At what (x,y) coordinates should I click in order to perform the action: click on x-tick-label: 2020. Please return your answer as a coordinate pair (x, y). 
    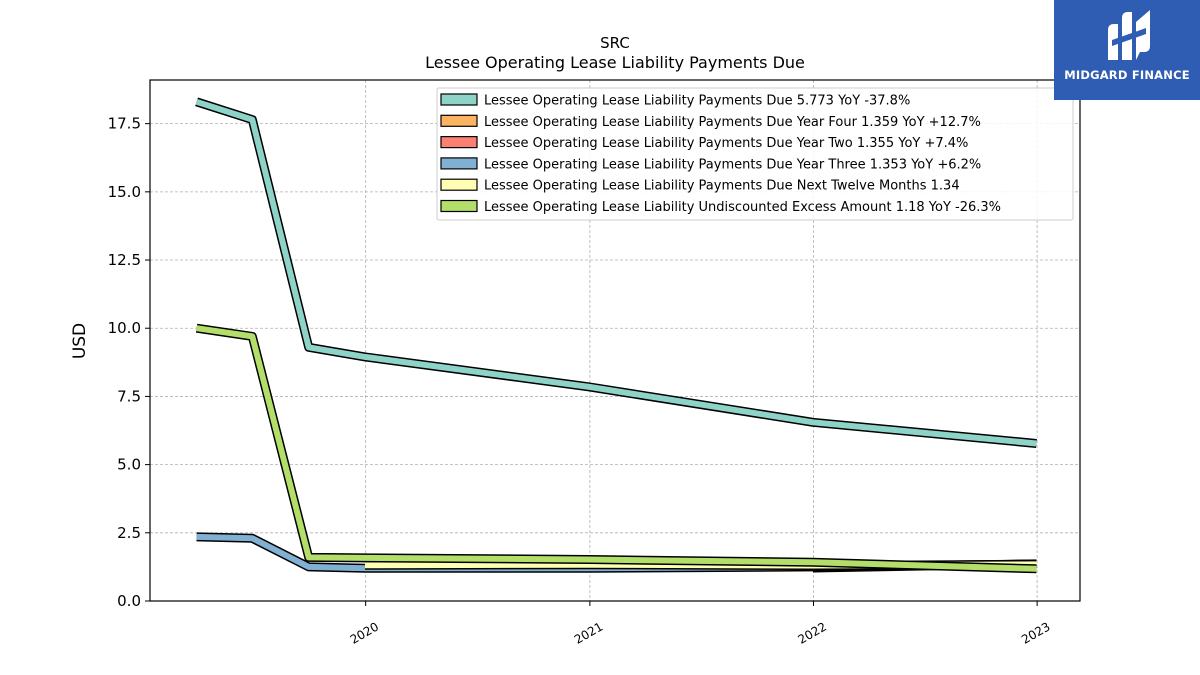
    Looking at the image, I should click on (364, 632).